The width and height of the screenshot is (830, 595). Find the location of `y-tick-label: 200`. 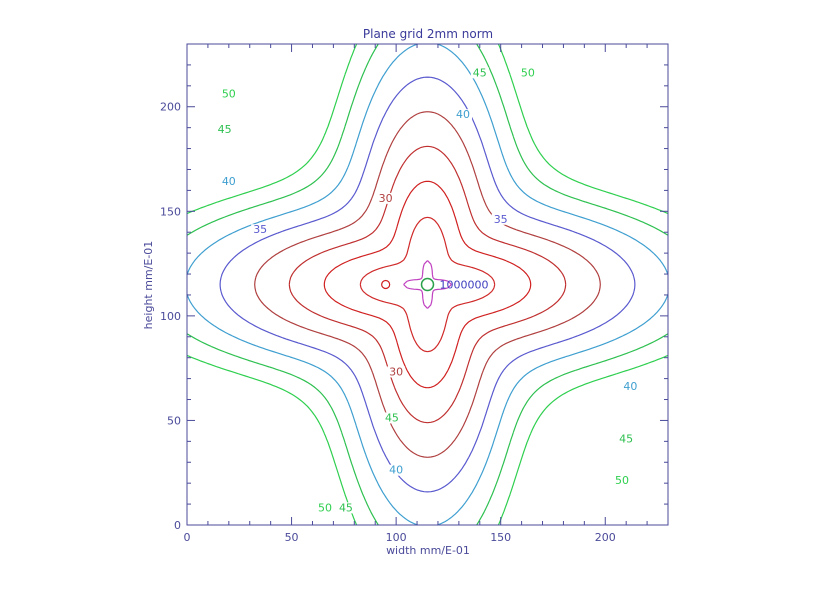

y-tick-label: 200 is located at coordinates (170, 107).